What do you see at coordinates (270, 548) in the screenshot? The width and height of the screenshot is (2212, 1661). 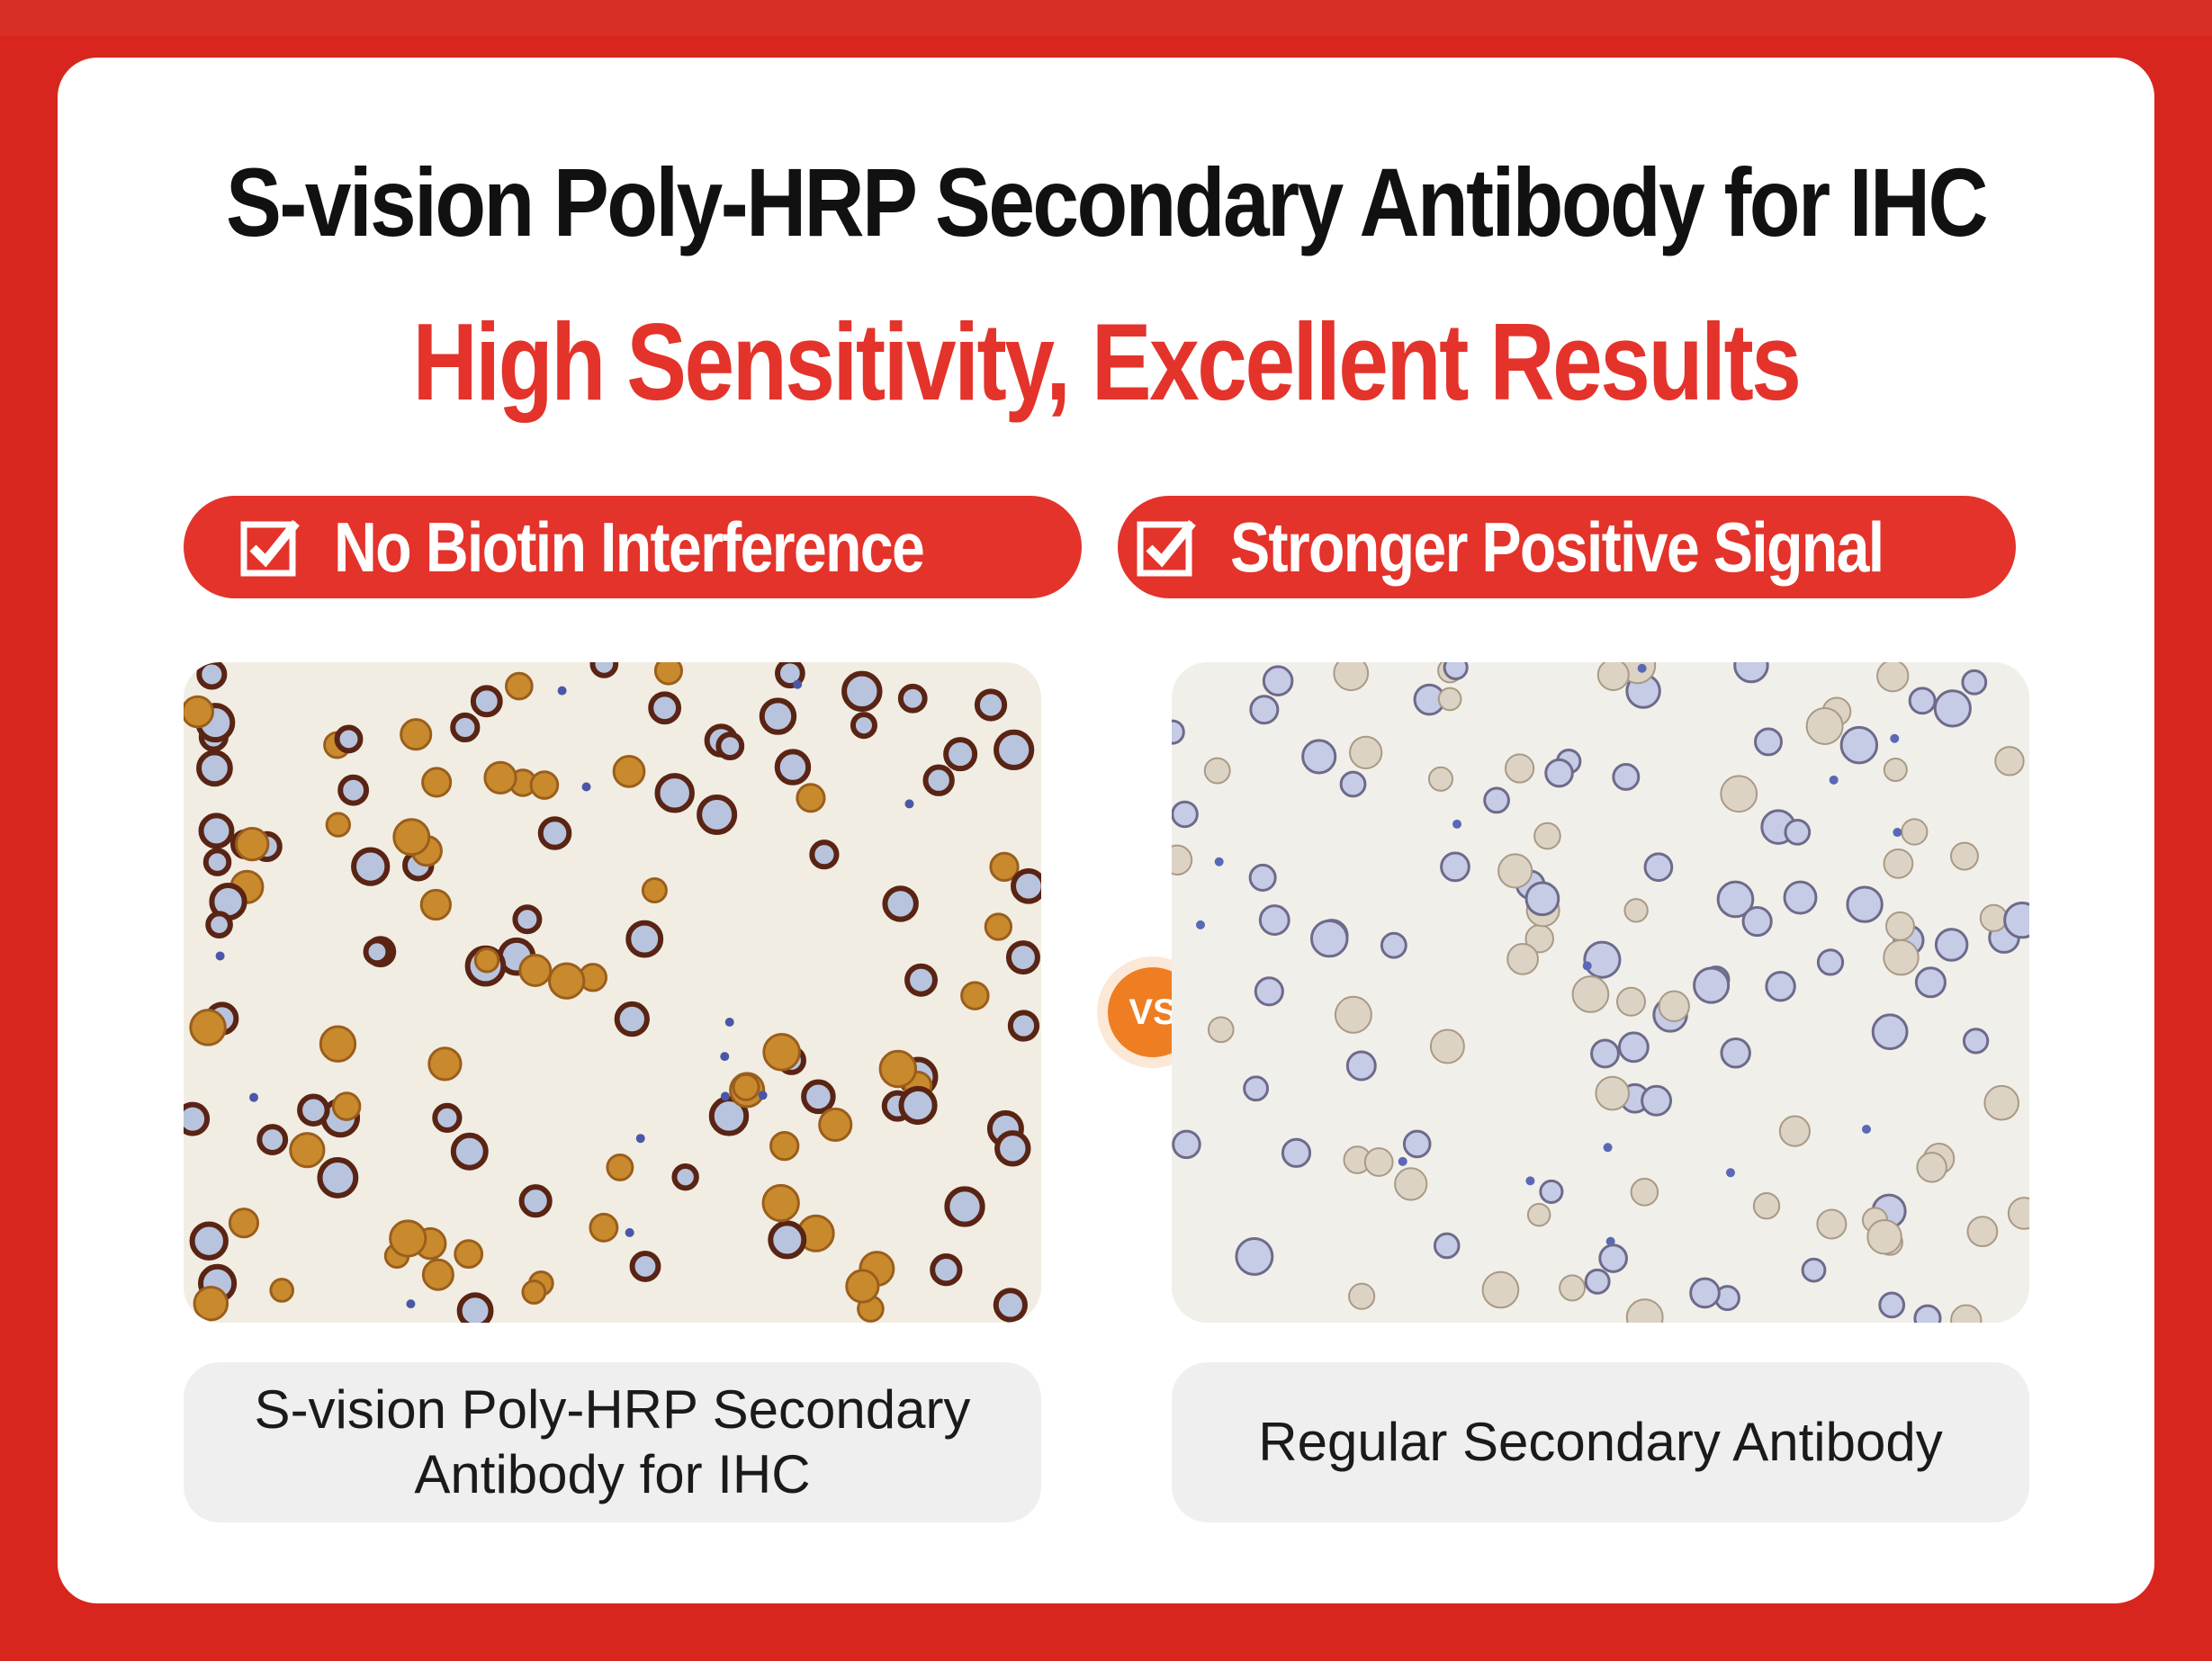 I see `checkbox-icon` at bounding box center [270, 548].